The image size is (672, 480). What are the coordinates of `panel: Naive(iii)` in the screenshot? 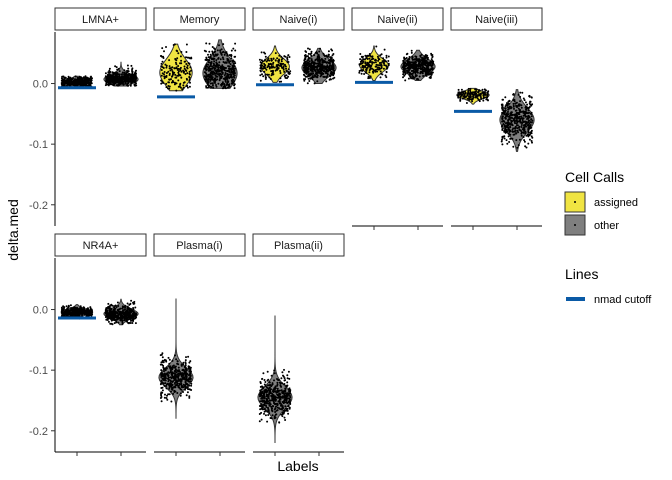 It's located at (496, 79).